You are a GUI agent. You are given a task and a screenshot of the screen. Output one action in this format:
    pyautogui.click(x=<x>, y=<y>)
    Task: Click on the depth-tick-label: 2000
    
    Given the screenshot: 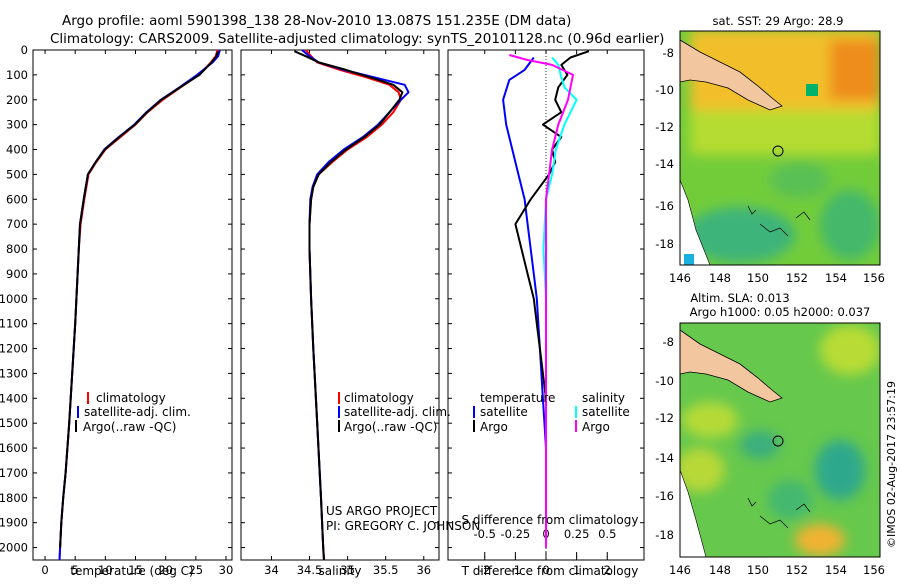 What is the action you would take?
    pyautogui.click(x=14, y=548)
    